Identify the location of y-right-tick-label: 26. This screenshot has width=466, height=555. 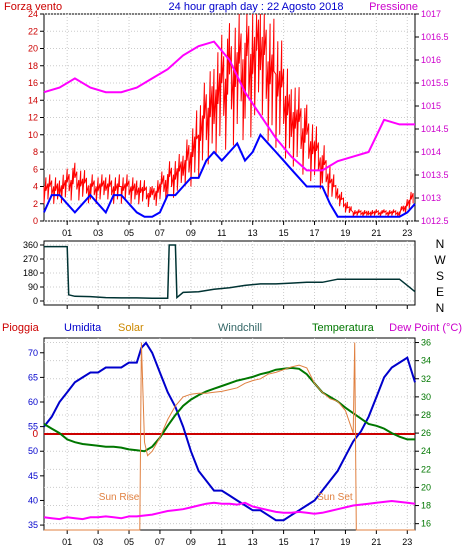
(426, 433).